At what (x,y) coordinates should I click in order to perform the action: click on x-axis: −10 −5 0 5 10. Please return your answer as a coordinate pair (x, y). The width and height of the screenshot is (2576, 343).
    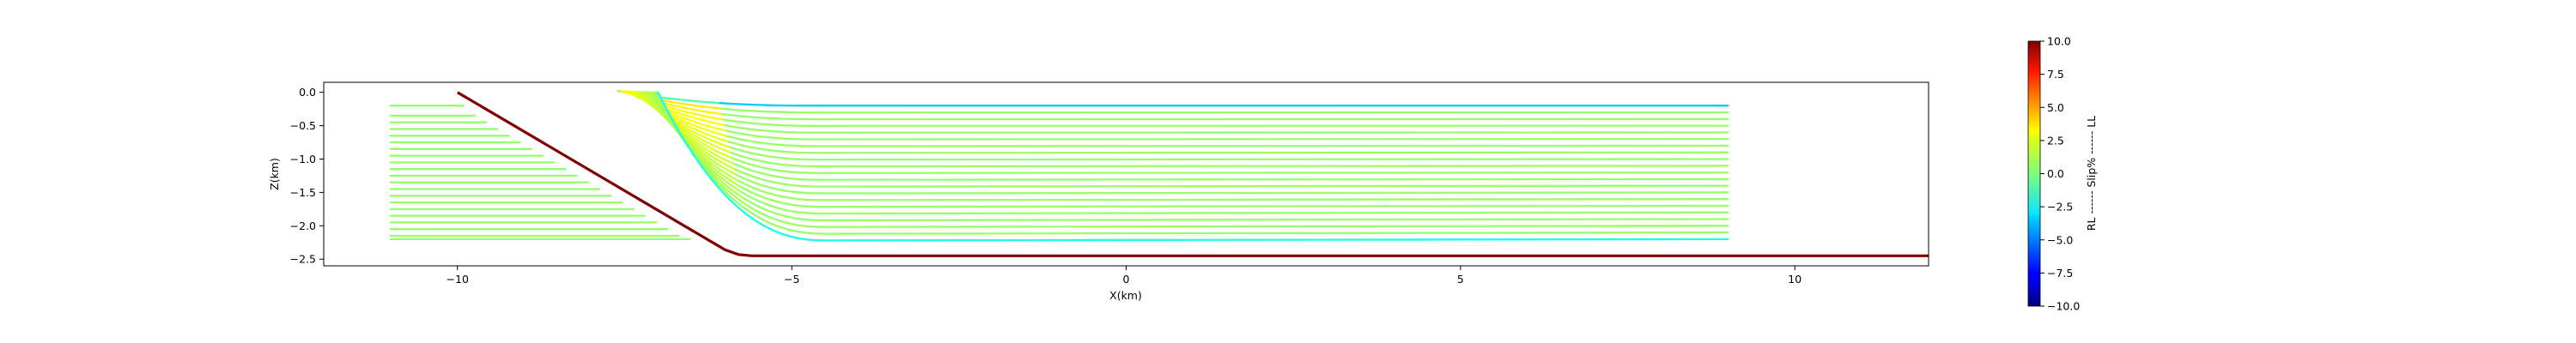
    Looking at the image, I should click on (1124, 276).